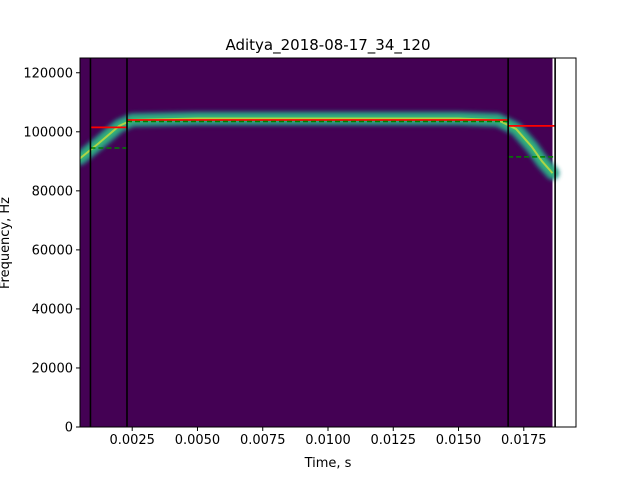 The height and width of the screenshot is (480, 640). What do you see at coordinates (52, 191) in the screenshot?
I see `y-tick-label-4: 80000` at bounding box center [52, 191].